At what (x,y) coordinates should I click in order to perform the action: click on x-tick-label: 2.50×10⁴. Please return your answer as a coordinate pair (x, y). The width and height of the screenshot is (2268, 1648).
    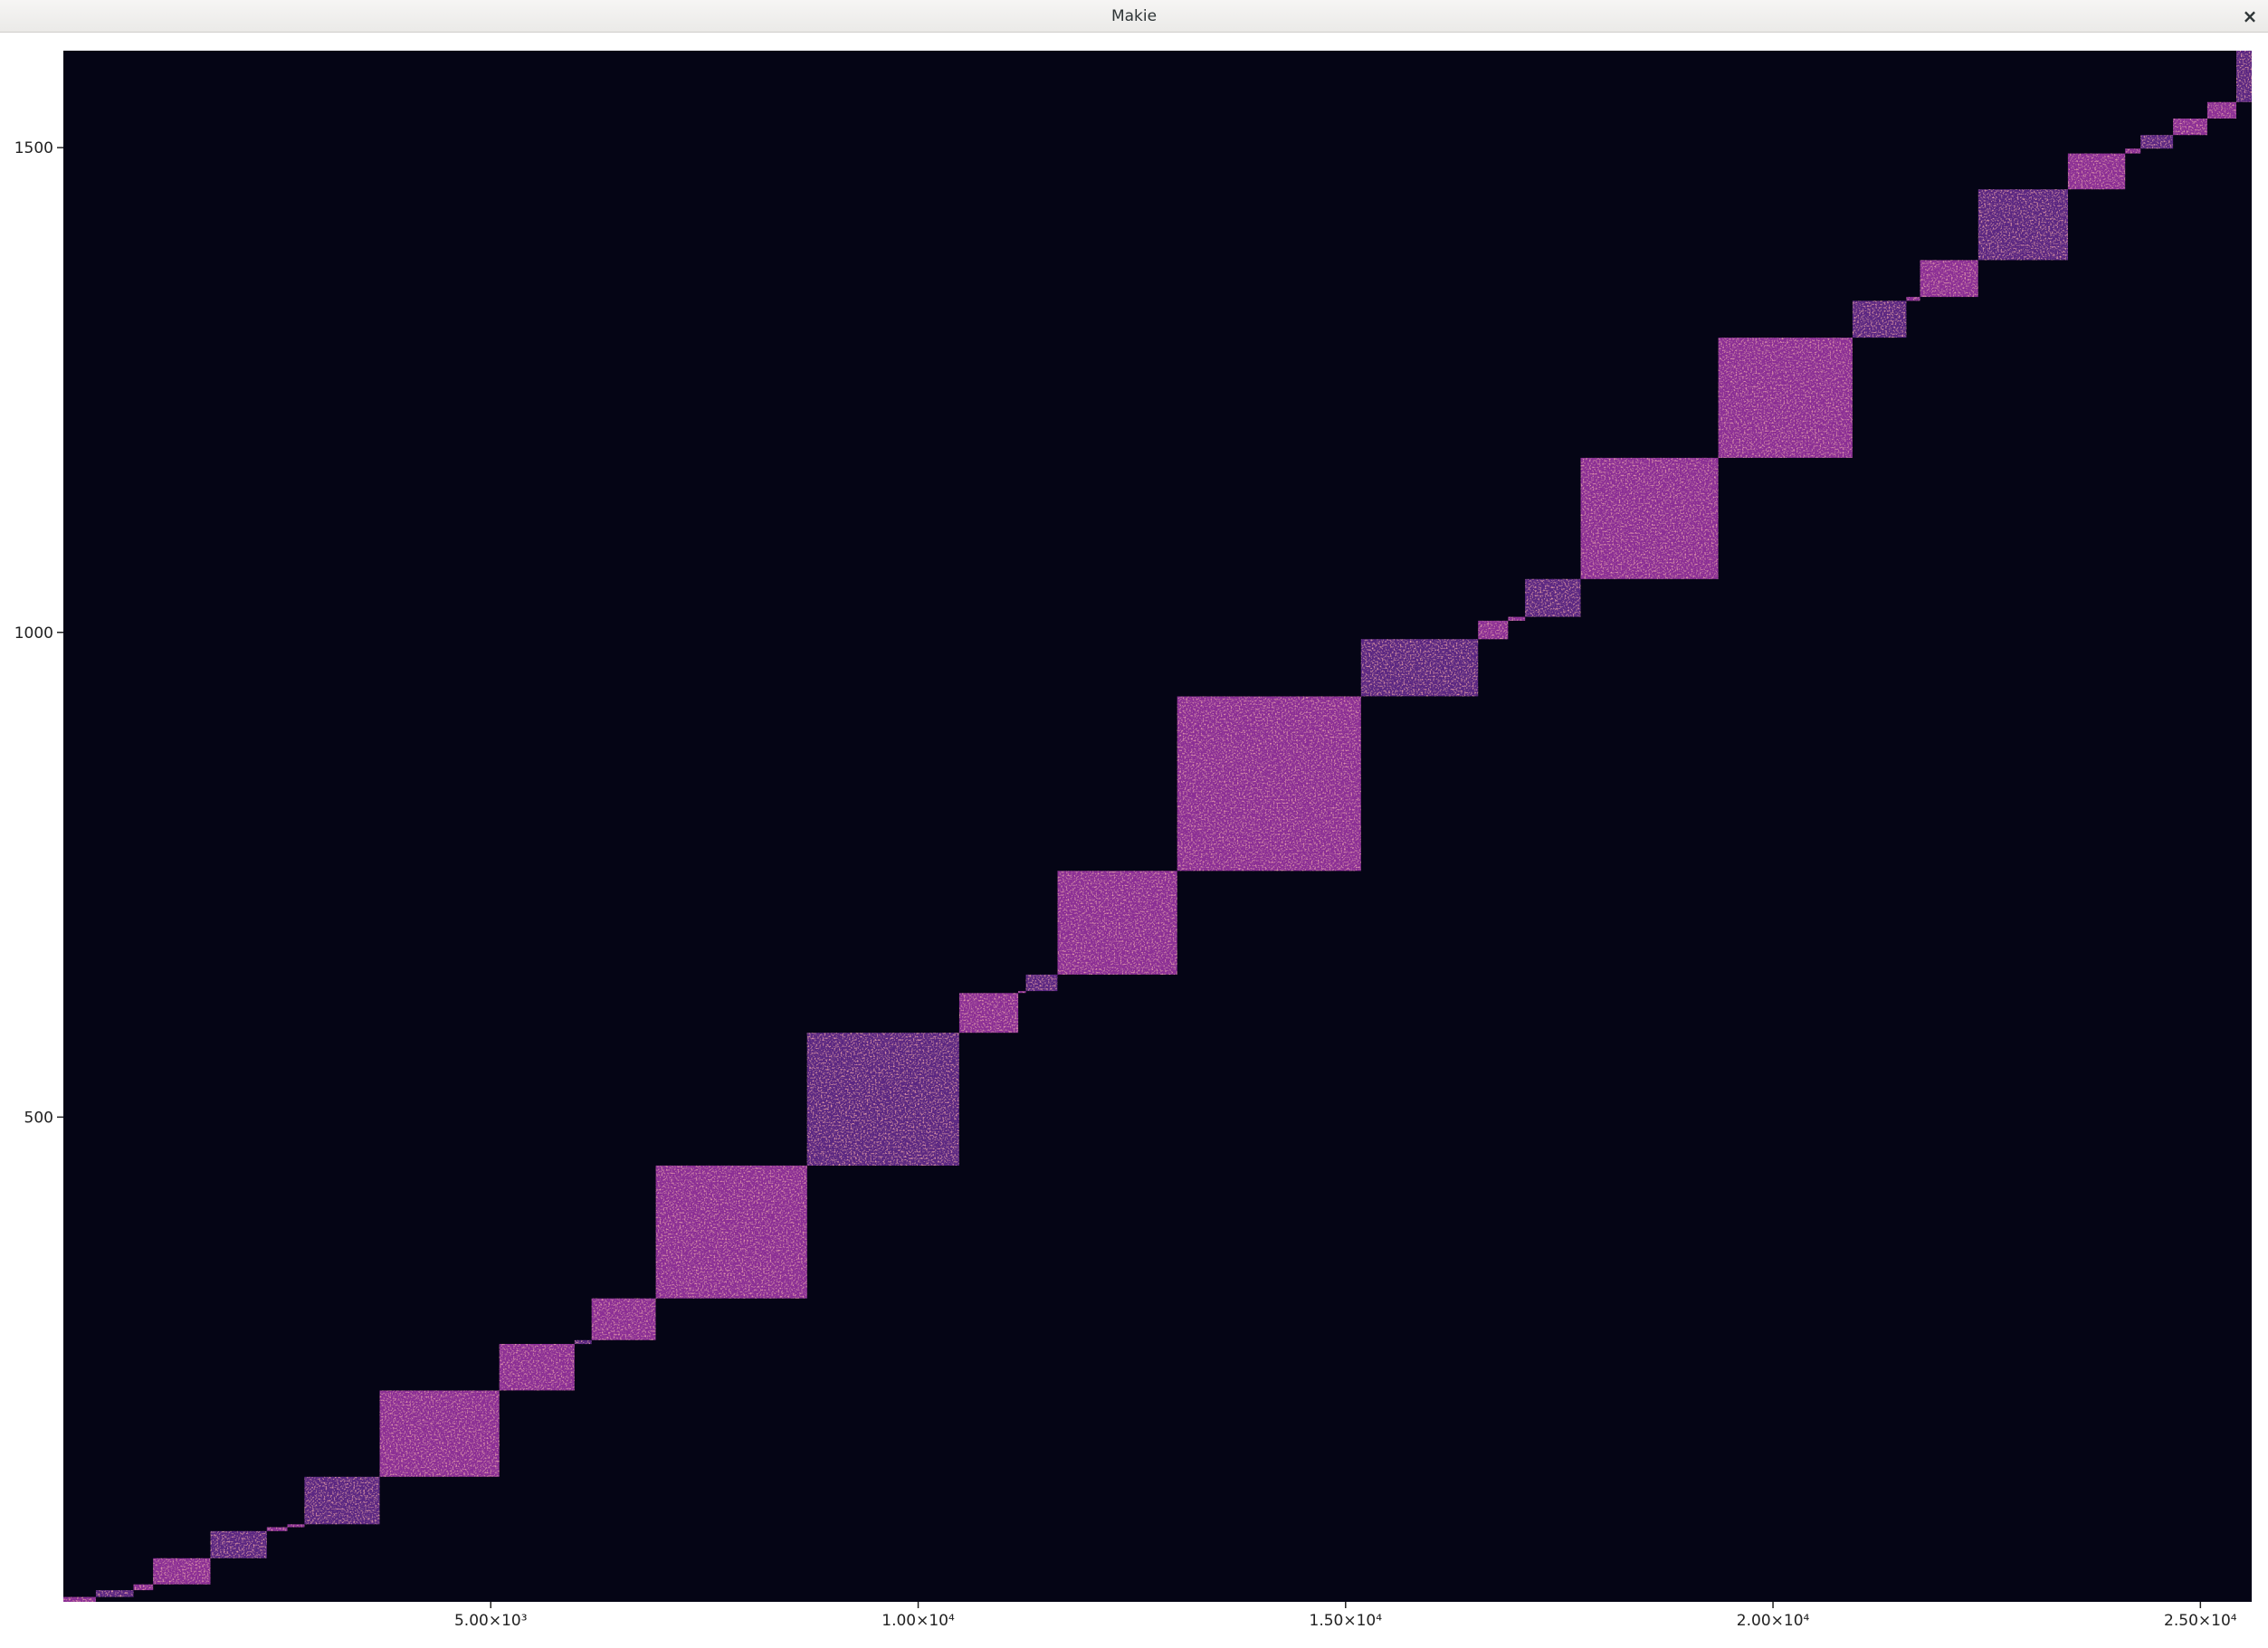
    Looking at the image, I should click on (2200, 1621).